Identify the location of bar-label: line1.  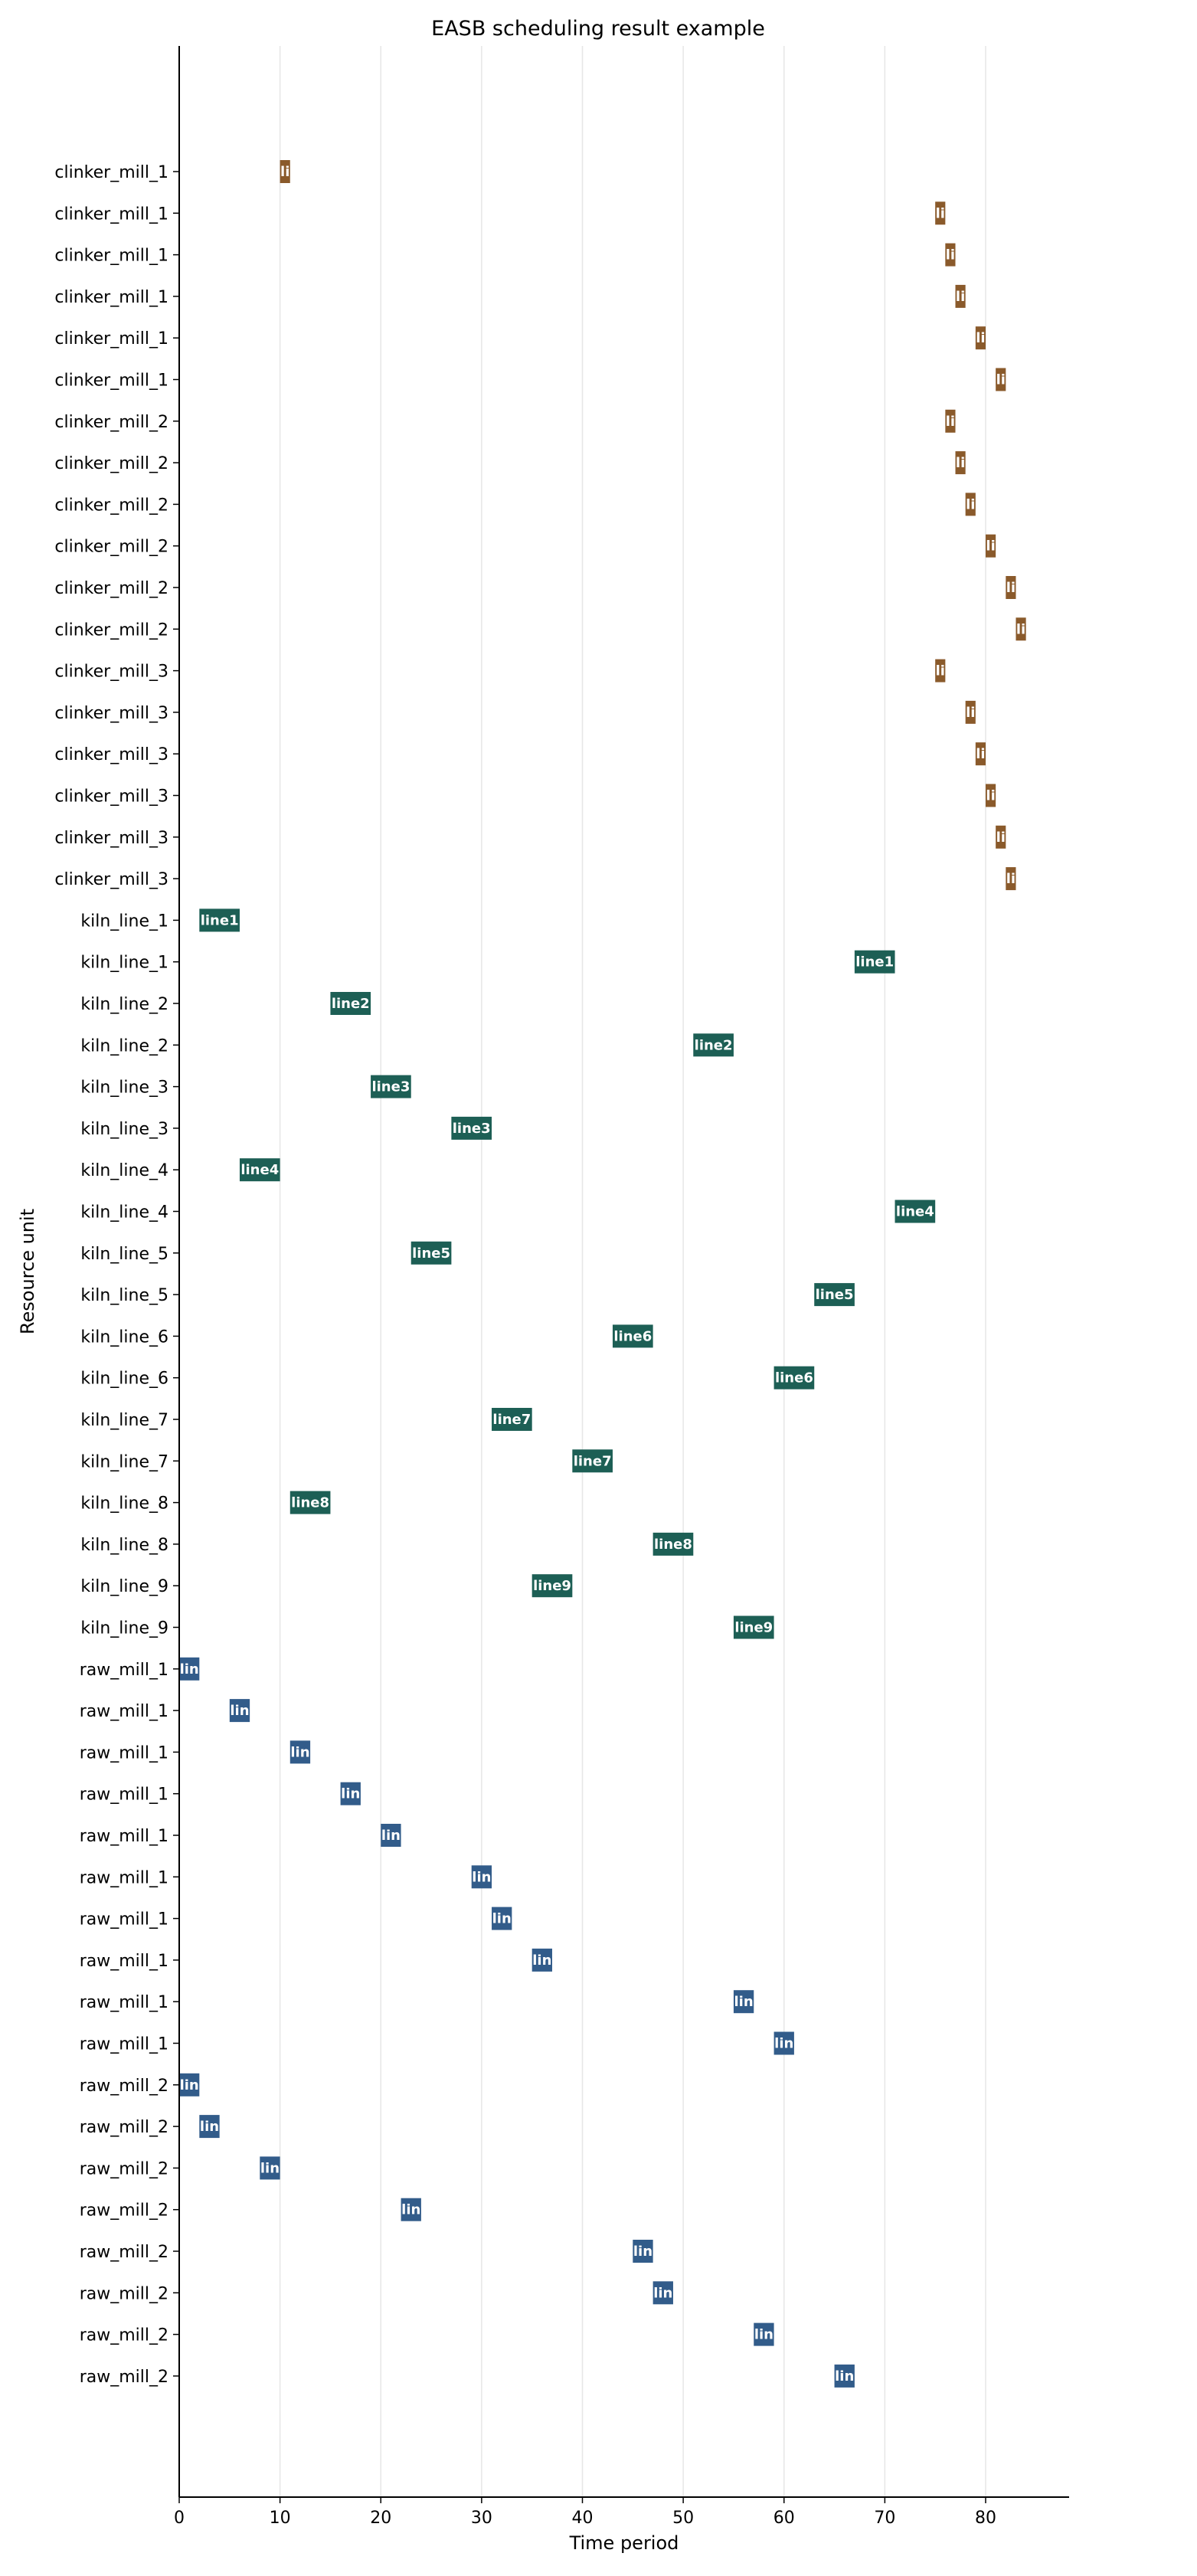
(874, 962).